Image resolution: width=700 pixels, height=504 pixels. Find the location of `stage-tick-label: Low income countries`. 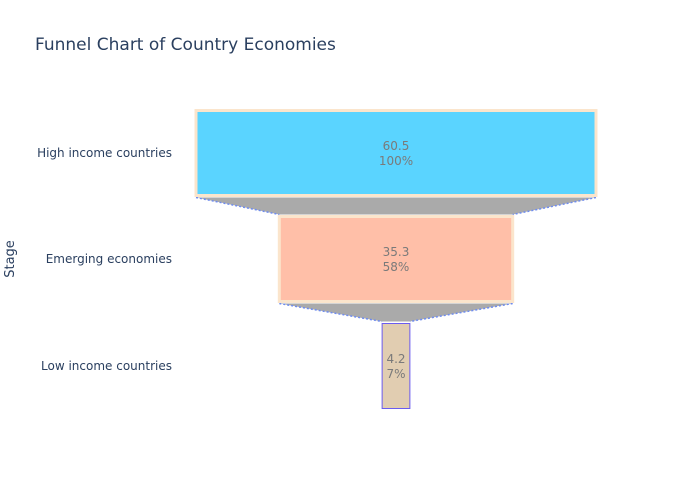

stage-tick-label: Low income countries is located at coordinates (106, 366).